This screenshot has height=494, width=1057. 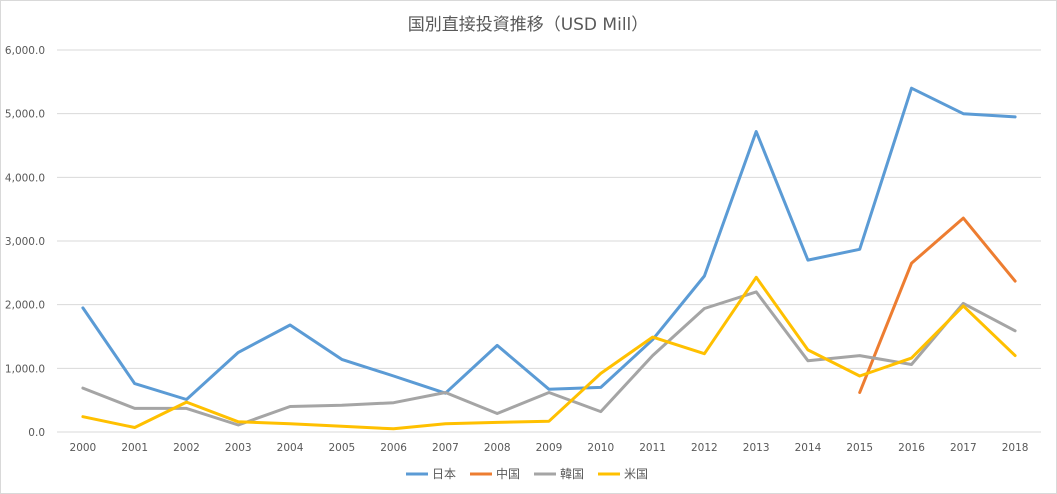 What do you see at coordinates (290, 448) in the screenshot?
I see `x-tick-label: 2004` at bounding box center [290, 448].